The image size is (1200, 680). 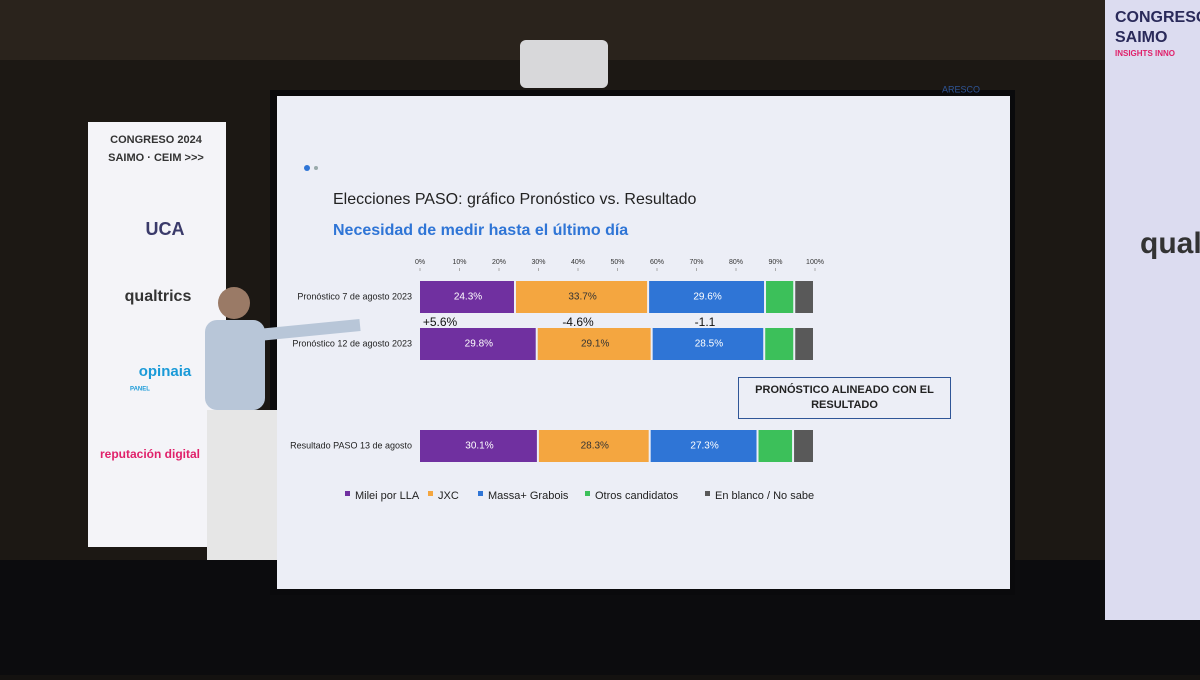 I want to click on x-tick-label: 30%, so click(x=538, y=262).